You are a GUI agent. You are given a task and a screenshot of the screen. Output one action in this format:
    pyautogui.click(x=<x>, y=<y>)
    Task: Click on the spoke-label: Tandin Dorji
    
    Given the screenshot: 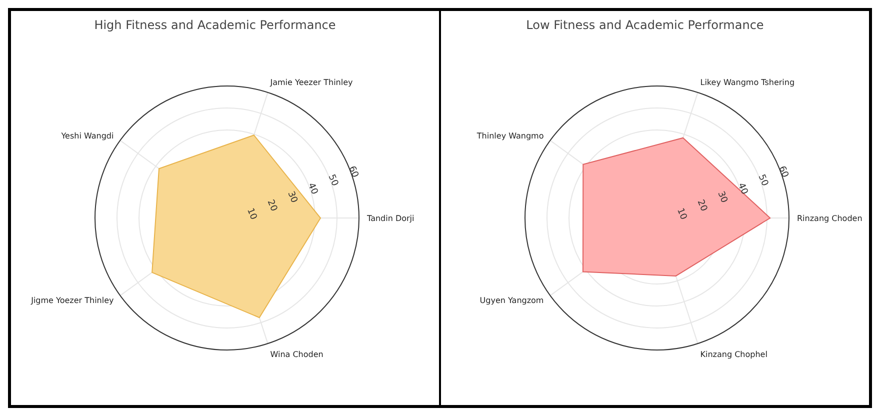 What is the action you would take?
    pyautogui.click(x=390, y=218)
    